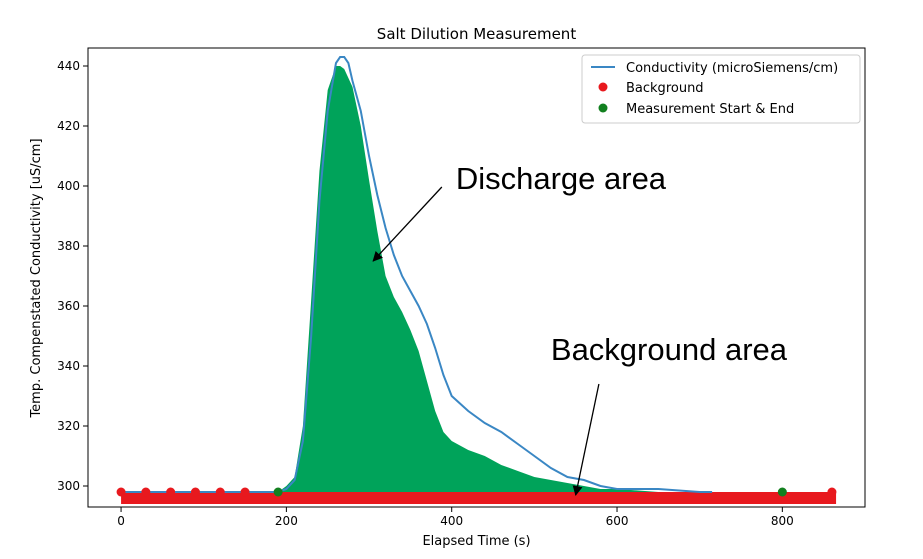 The image size is (923, 559). Describe the element at coordinates (732, 68) in the screenshot. I see `legend-label-conductivity: Conductivity (microSiemens/cm)` at that location.